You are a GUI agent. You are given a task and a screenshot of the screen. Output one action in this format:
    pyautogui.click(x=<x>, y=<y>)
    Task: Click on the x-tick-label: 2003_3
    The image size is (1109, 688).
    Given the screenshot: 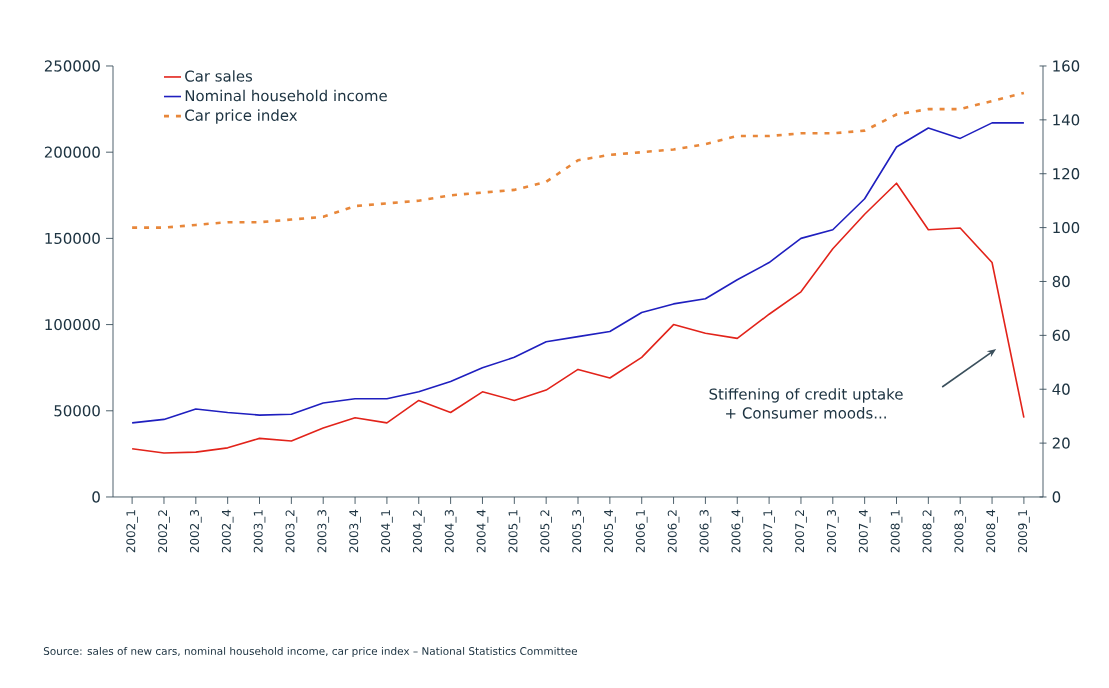 What is the action you would take?
    pyautogui.click(x=323, y=531)
    